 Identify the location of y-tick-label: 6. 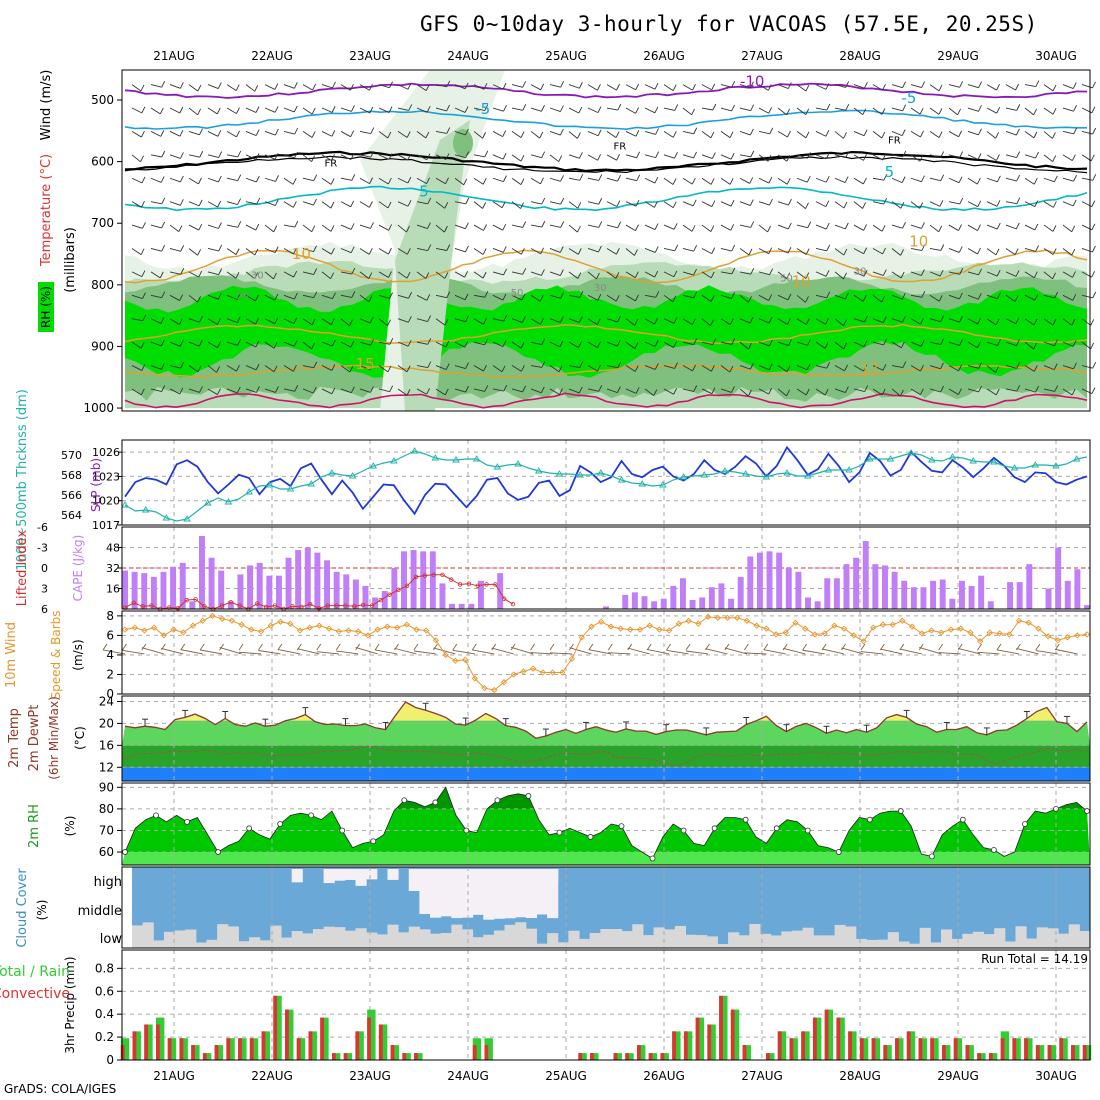
(110, 635).